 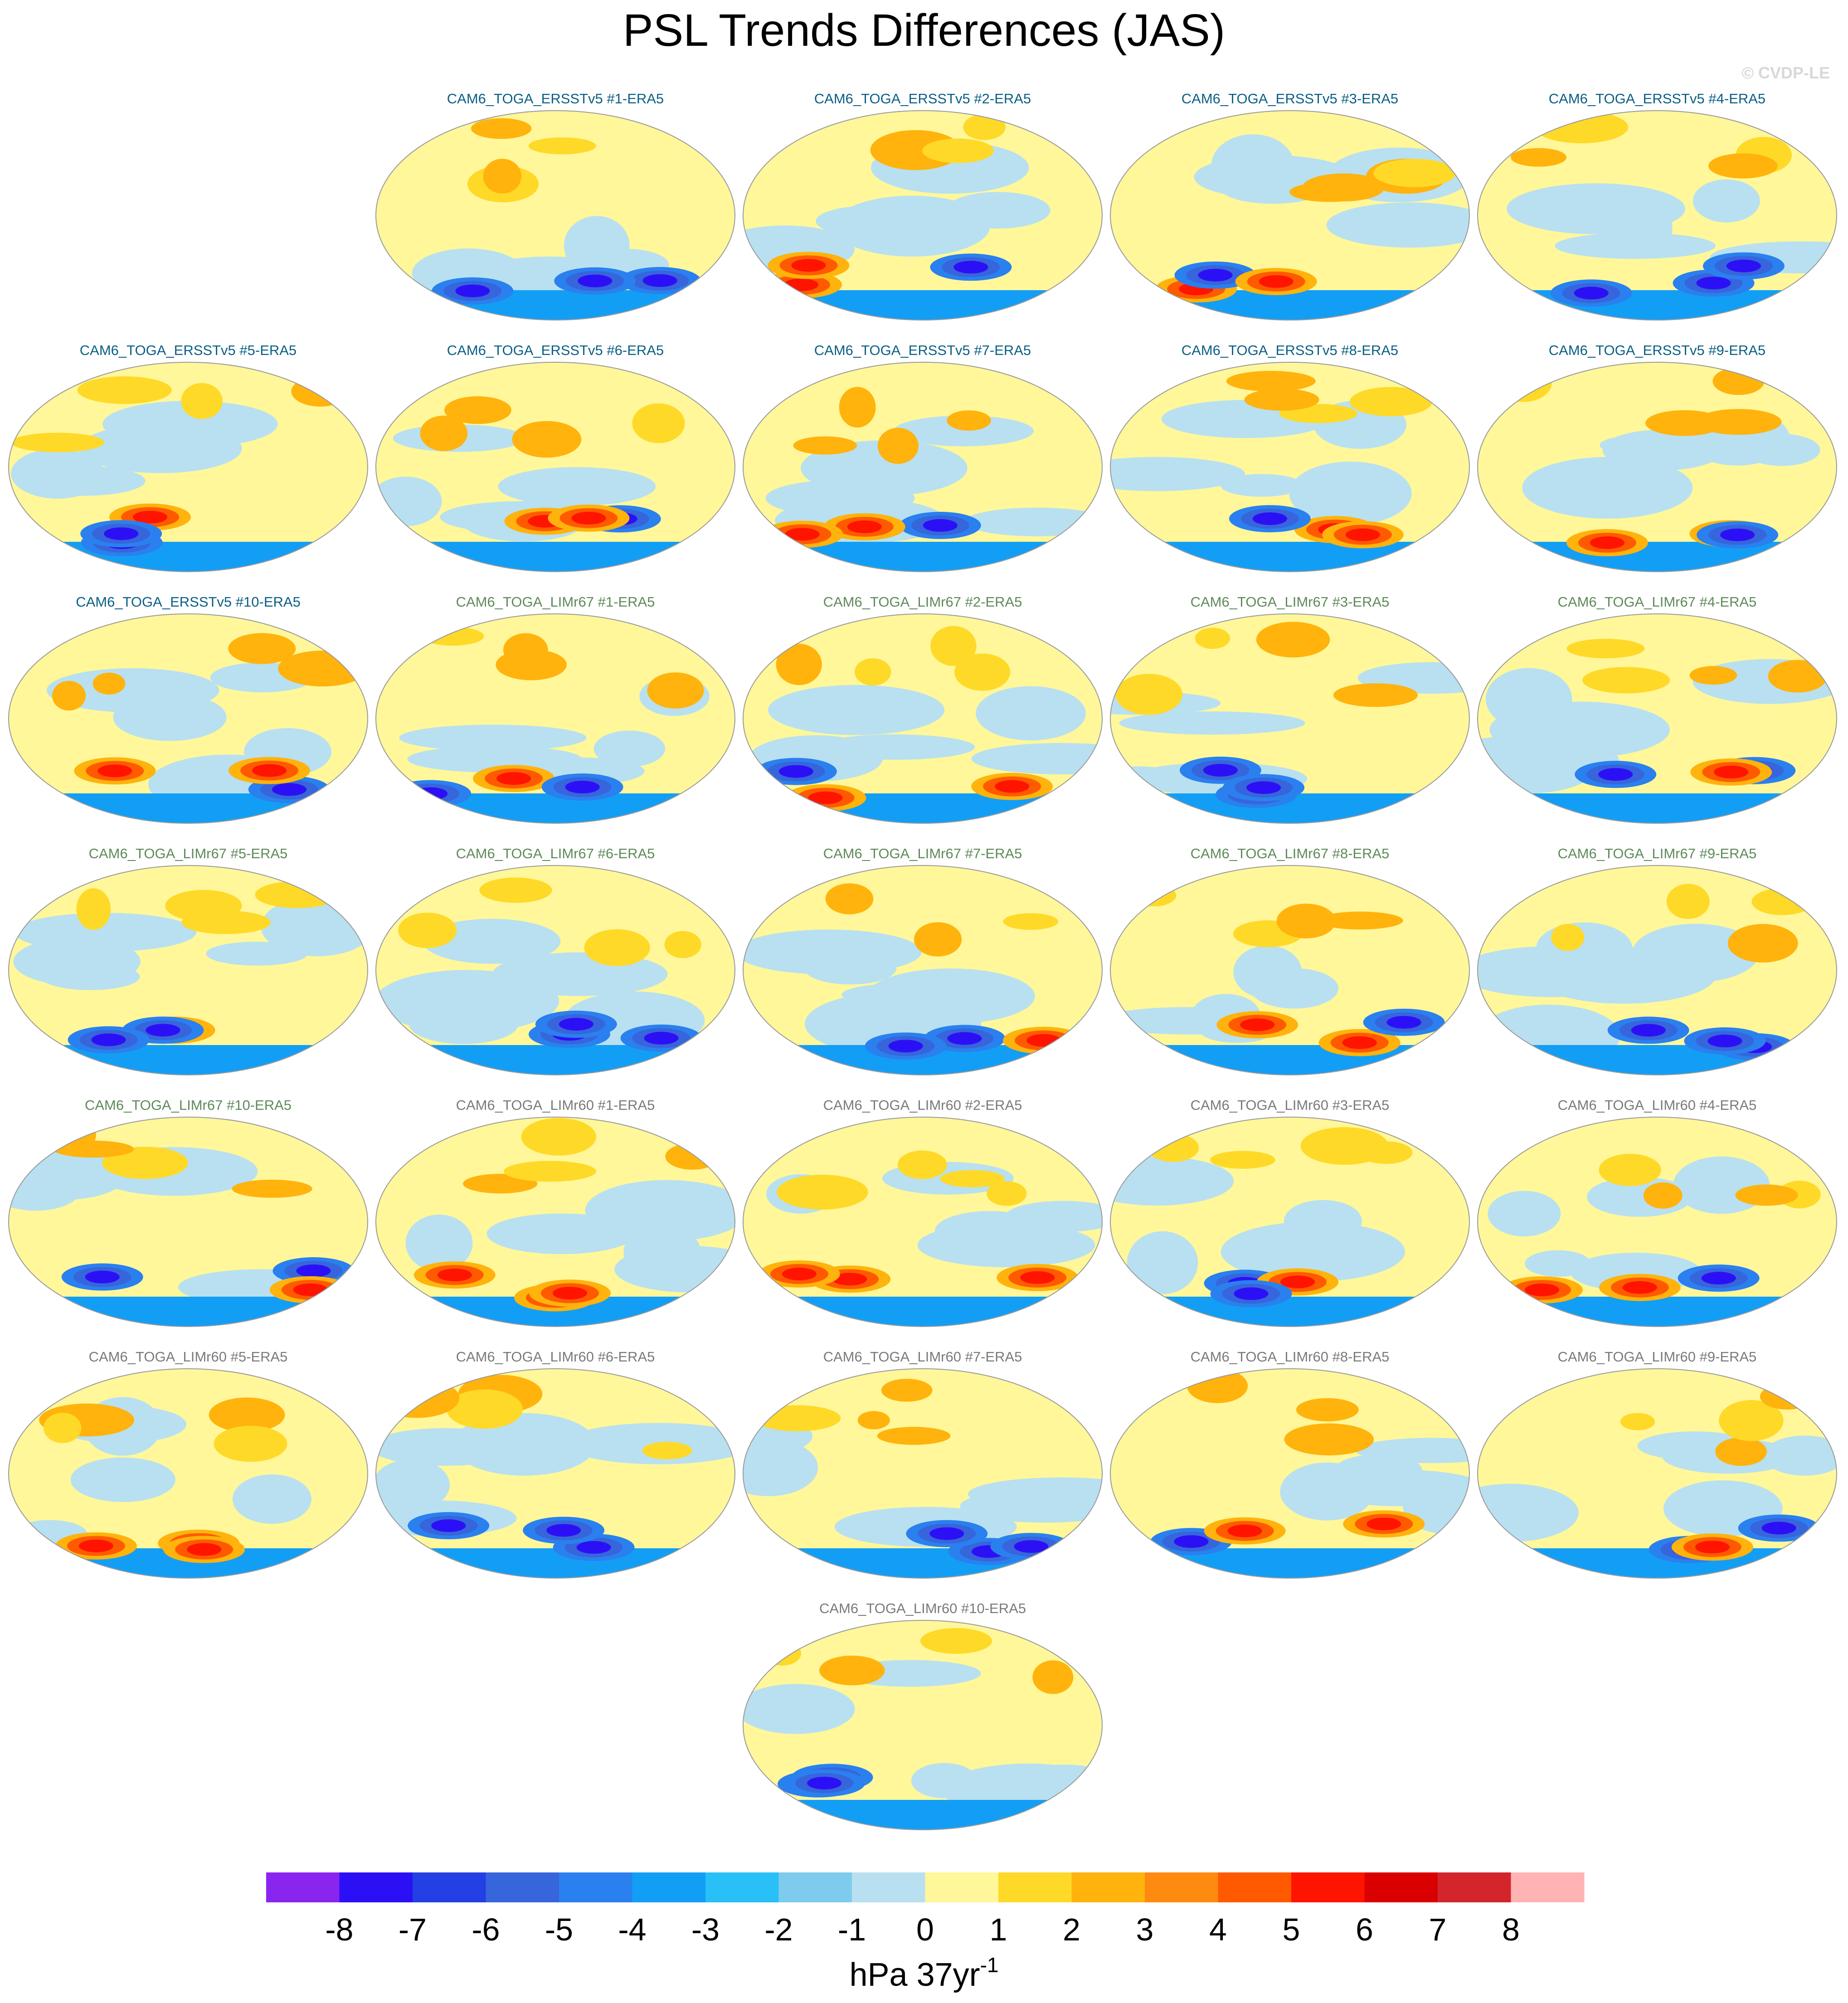 I want to click on panel-title: CAM6_TOGA_ERSSTv5 #1-ERA5, so click(x=555, y=99).